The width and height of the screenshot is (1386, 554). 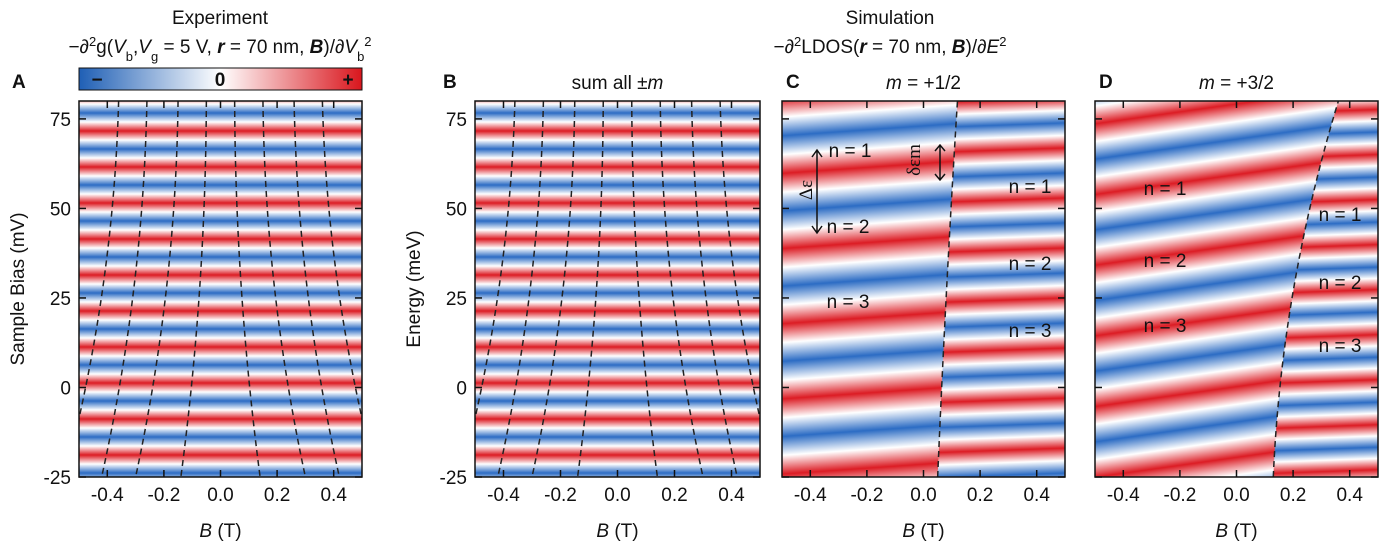 What do you see at coordinates (931, 83) in the screenshot?
I see `panel-title-part: = +1/2` at bounding box center [931, 83].